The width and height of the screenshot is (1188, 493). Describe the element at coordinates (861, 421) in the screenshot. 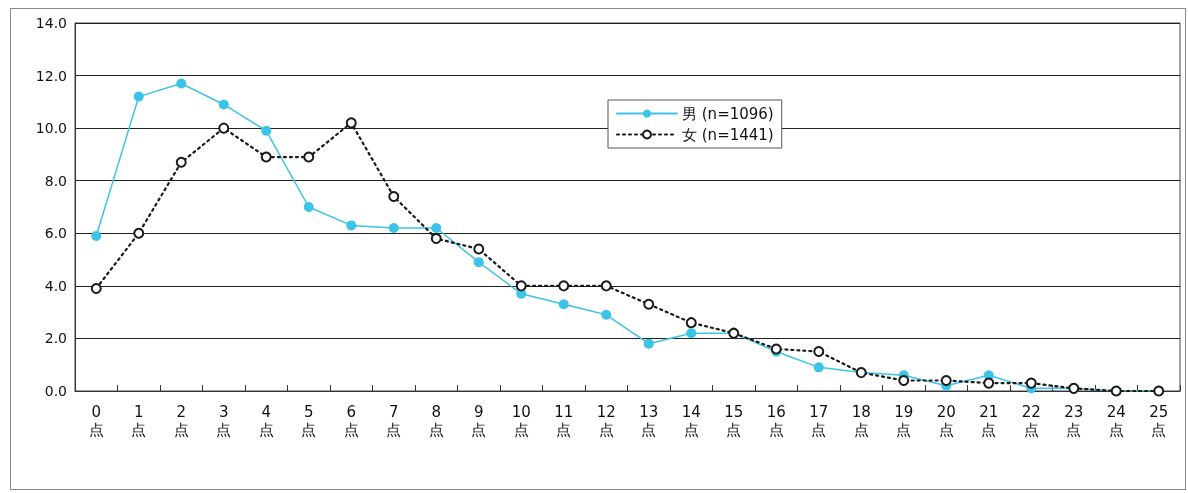

I see `x-tick-label: 18 点` at that location.